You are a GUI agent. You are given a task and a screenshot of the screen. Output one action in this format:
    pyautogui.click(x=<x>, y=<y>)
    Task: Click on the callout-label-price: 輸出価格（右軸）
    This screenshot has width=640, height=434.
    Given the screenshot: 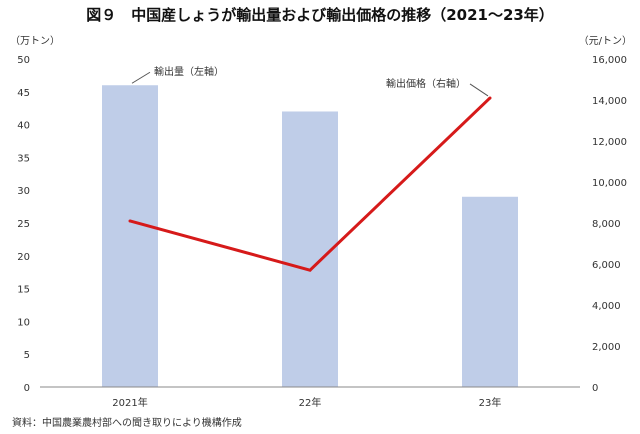 What is the action you would take?
    pyautogui.click(x=426, y=83)
    